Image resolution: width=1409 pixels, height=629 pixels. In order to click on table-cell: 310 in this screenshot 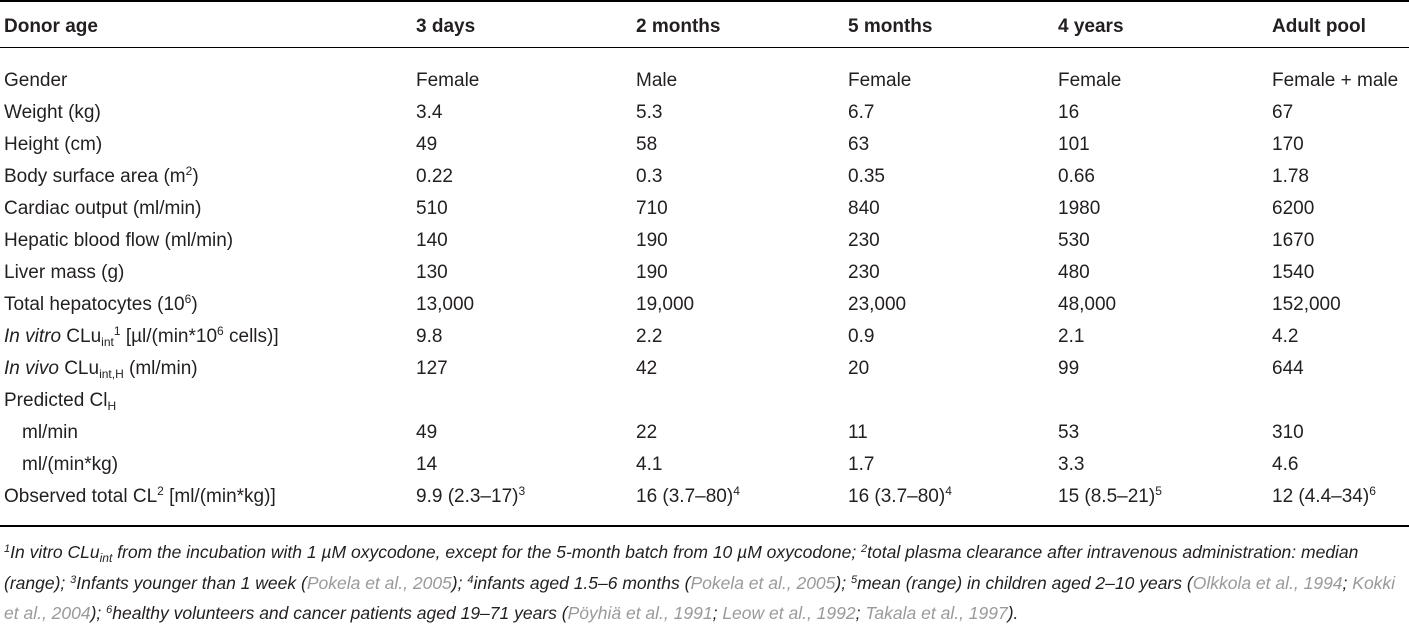, I will do `click(1288, 432)`.